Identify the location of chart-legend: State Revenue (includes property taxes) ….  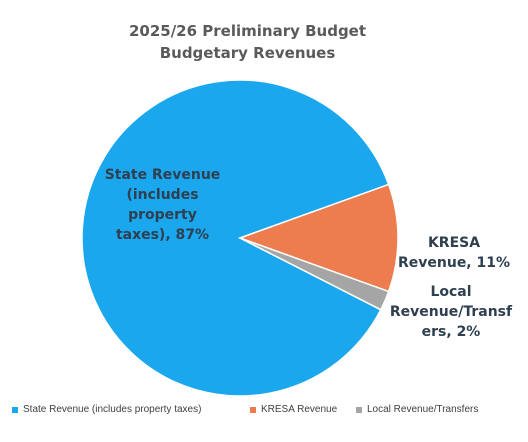
(267, 414).